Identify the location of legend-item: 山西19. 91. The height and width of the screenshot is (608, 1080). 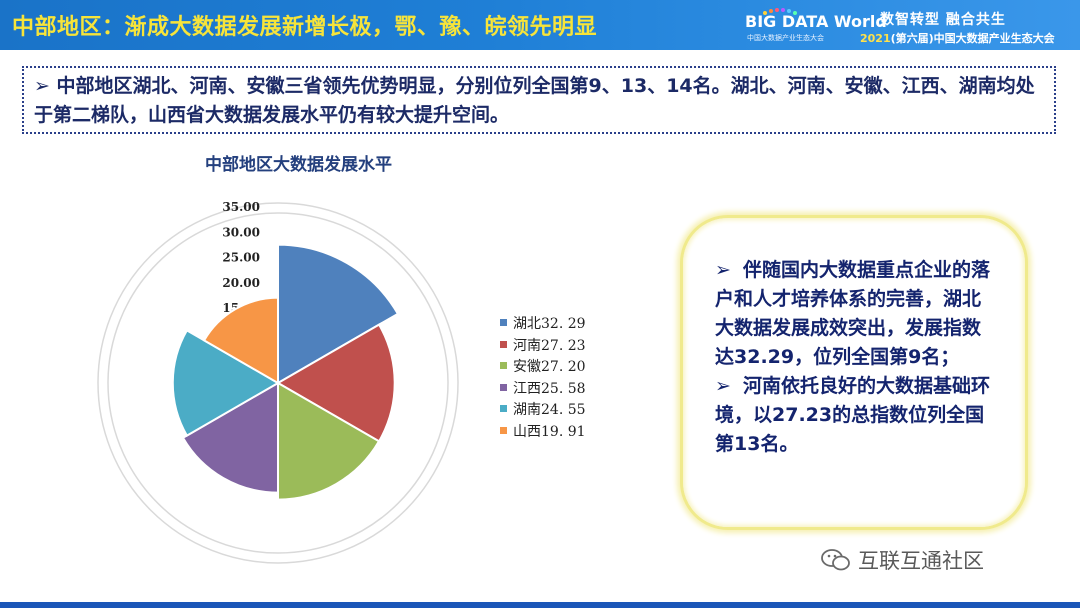
(560, 432).